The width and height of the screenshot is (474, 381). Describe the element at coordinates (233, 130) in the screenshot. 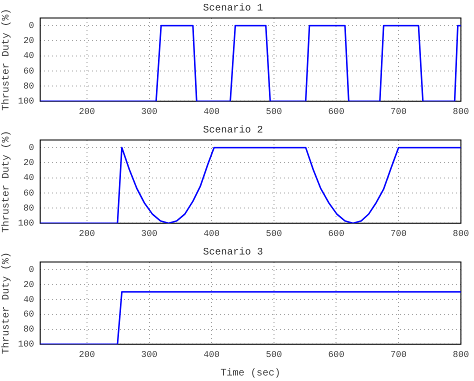

I see `chart-title: Scenario 2` at that location.